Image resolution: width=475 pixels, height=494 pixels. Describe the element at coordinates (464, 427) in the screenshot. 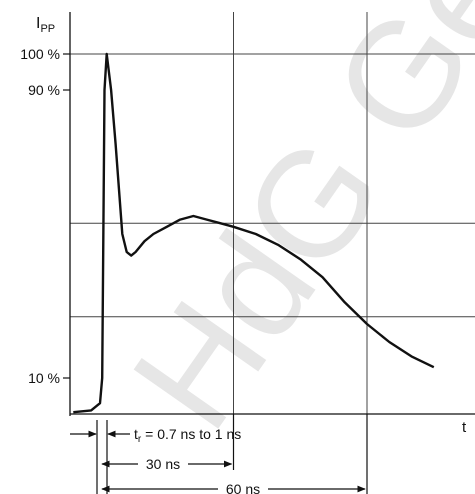

I see `x-axis-label: t` at that location.